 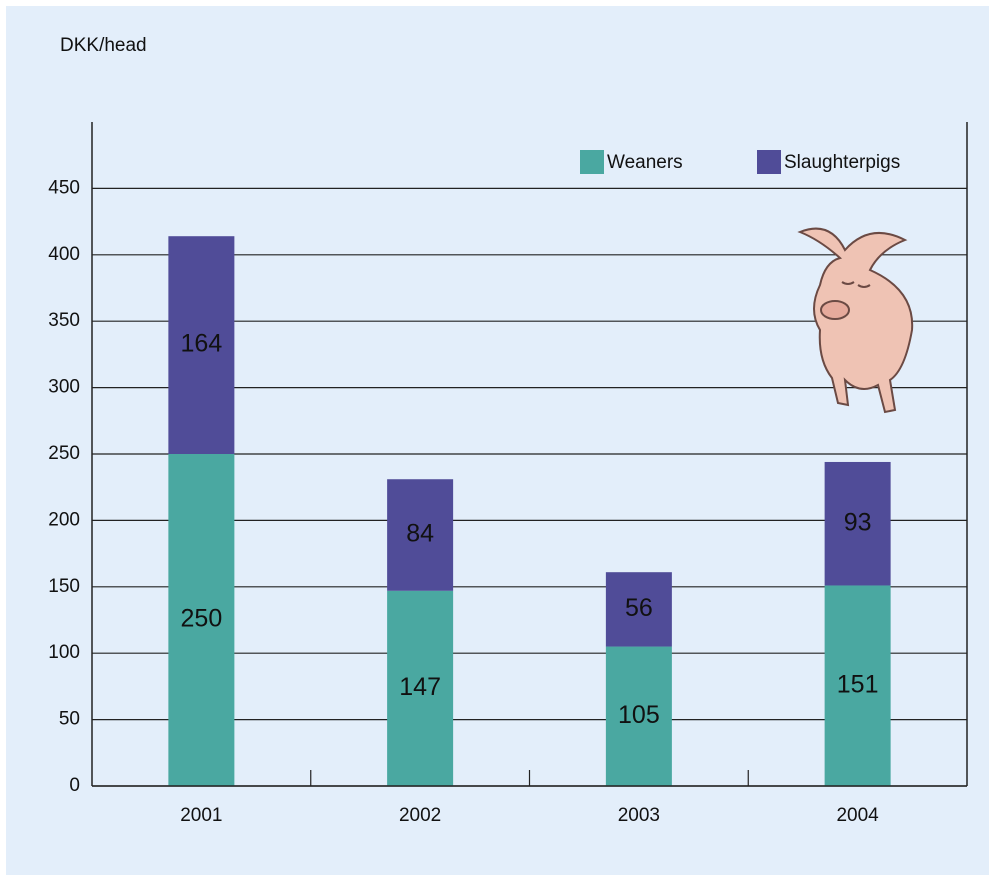 I want to click on x-tick-label: 2001, so click(x=201, y=815).